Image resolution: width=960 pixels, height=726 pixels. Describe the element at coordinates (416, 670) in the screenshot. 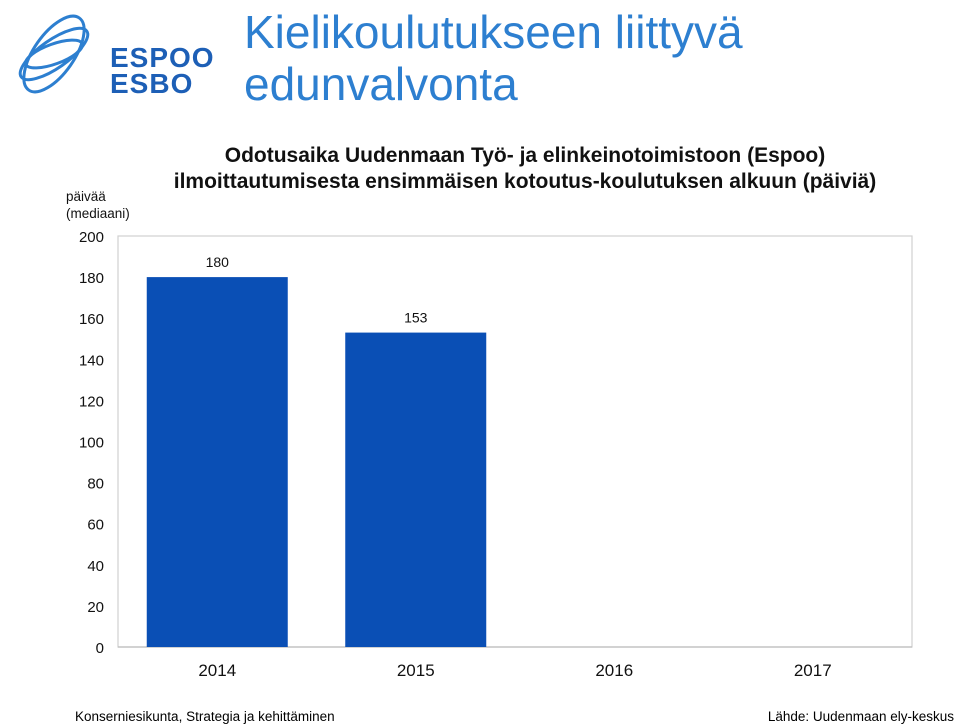

I see `x-tick-label: 2015` at that location.